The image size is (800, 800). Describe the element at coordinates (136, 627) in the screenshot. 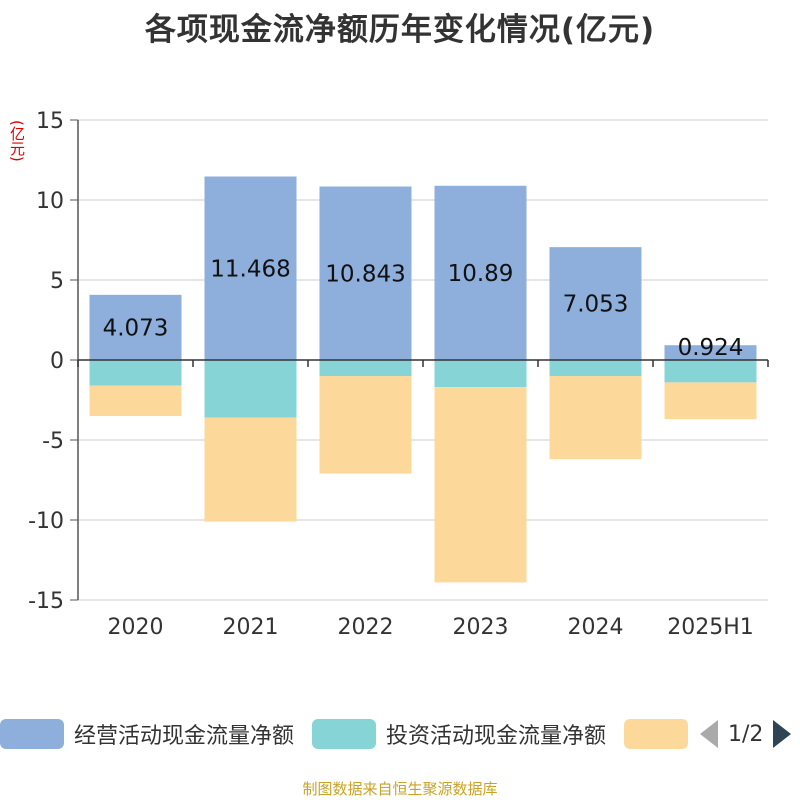

I see `x-tick-label: 2020` at that location.